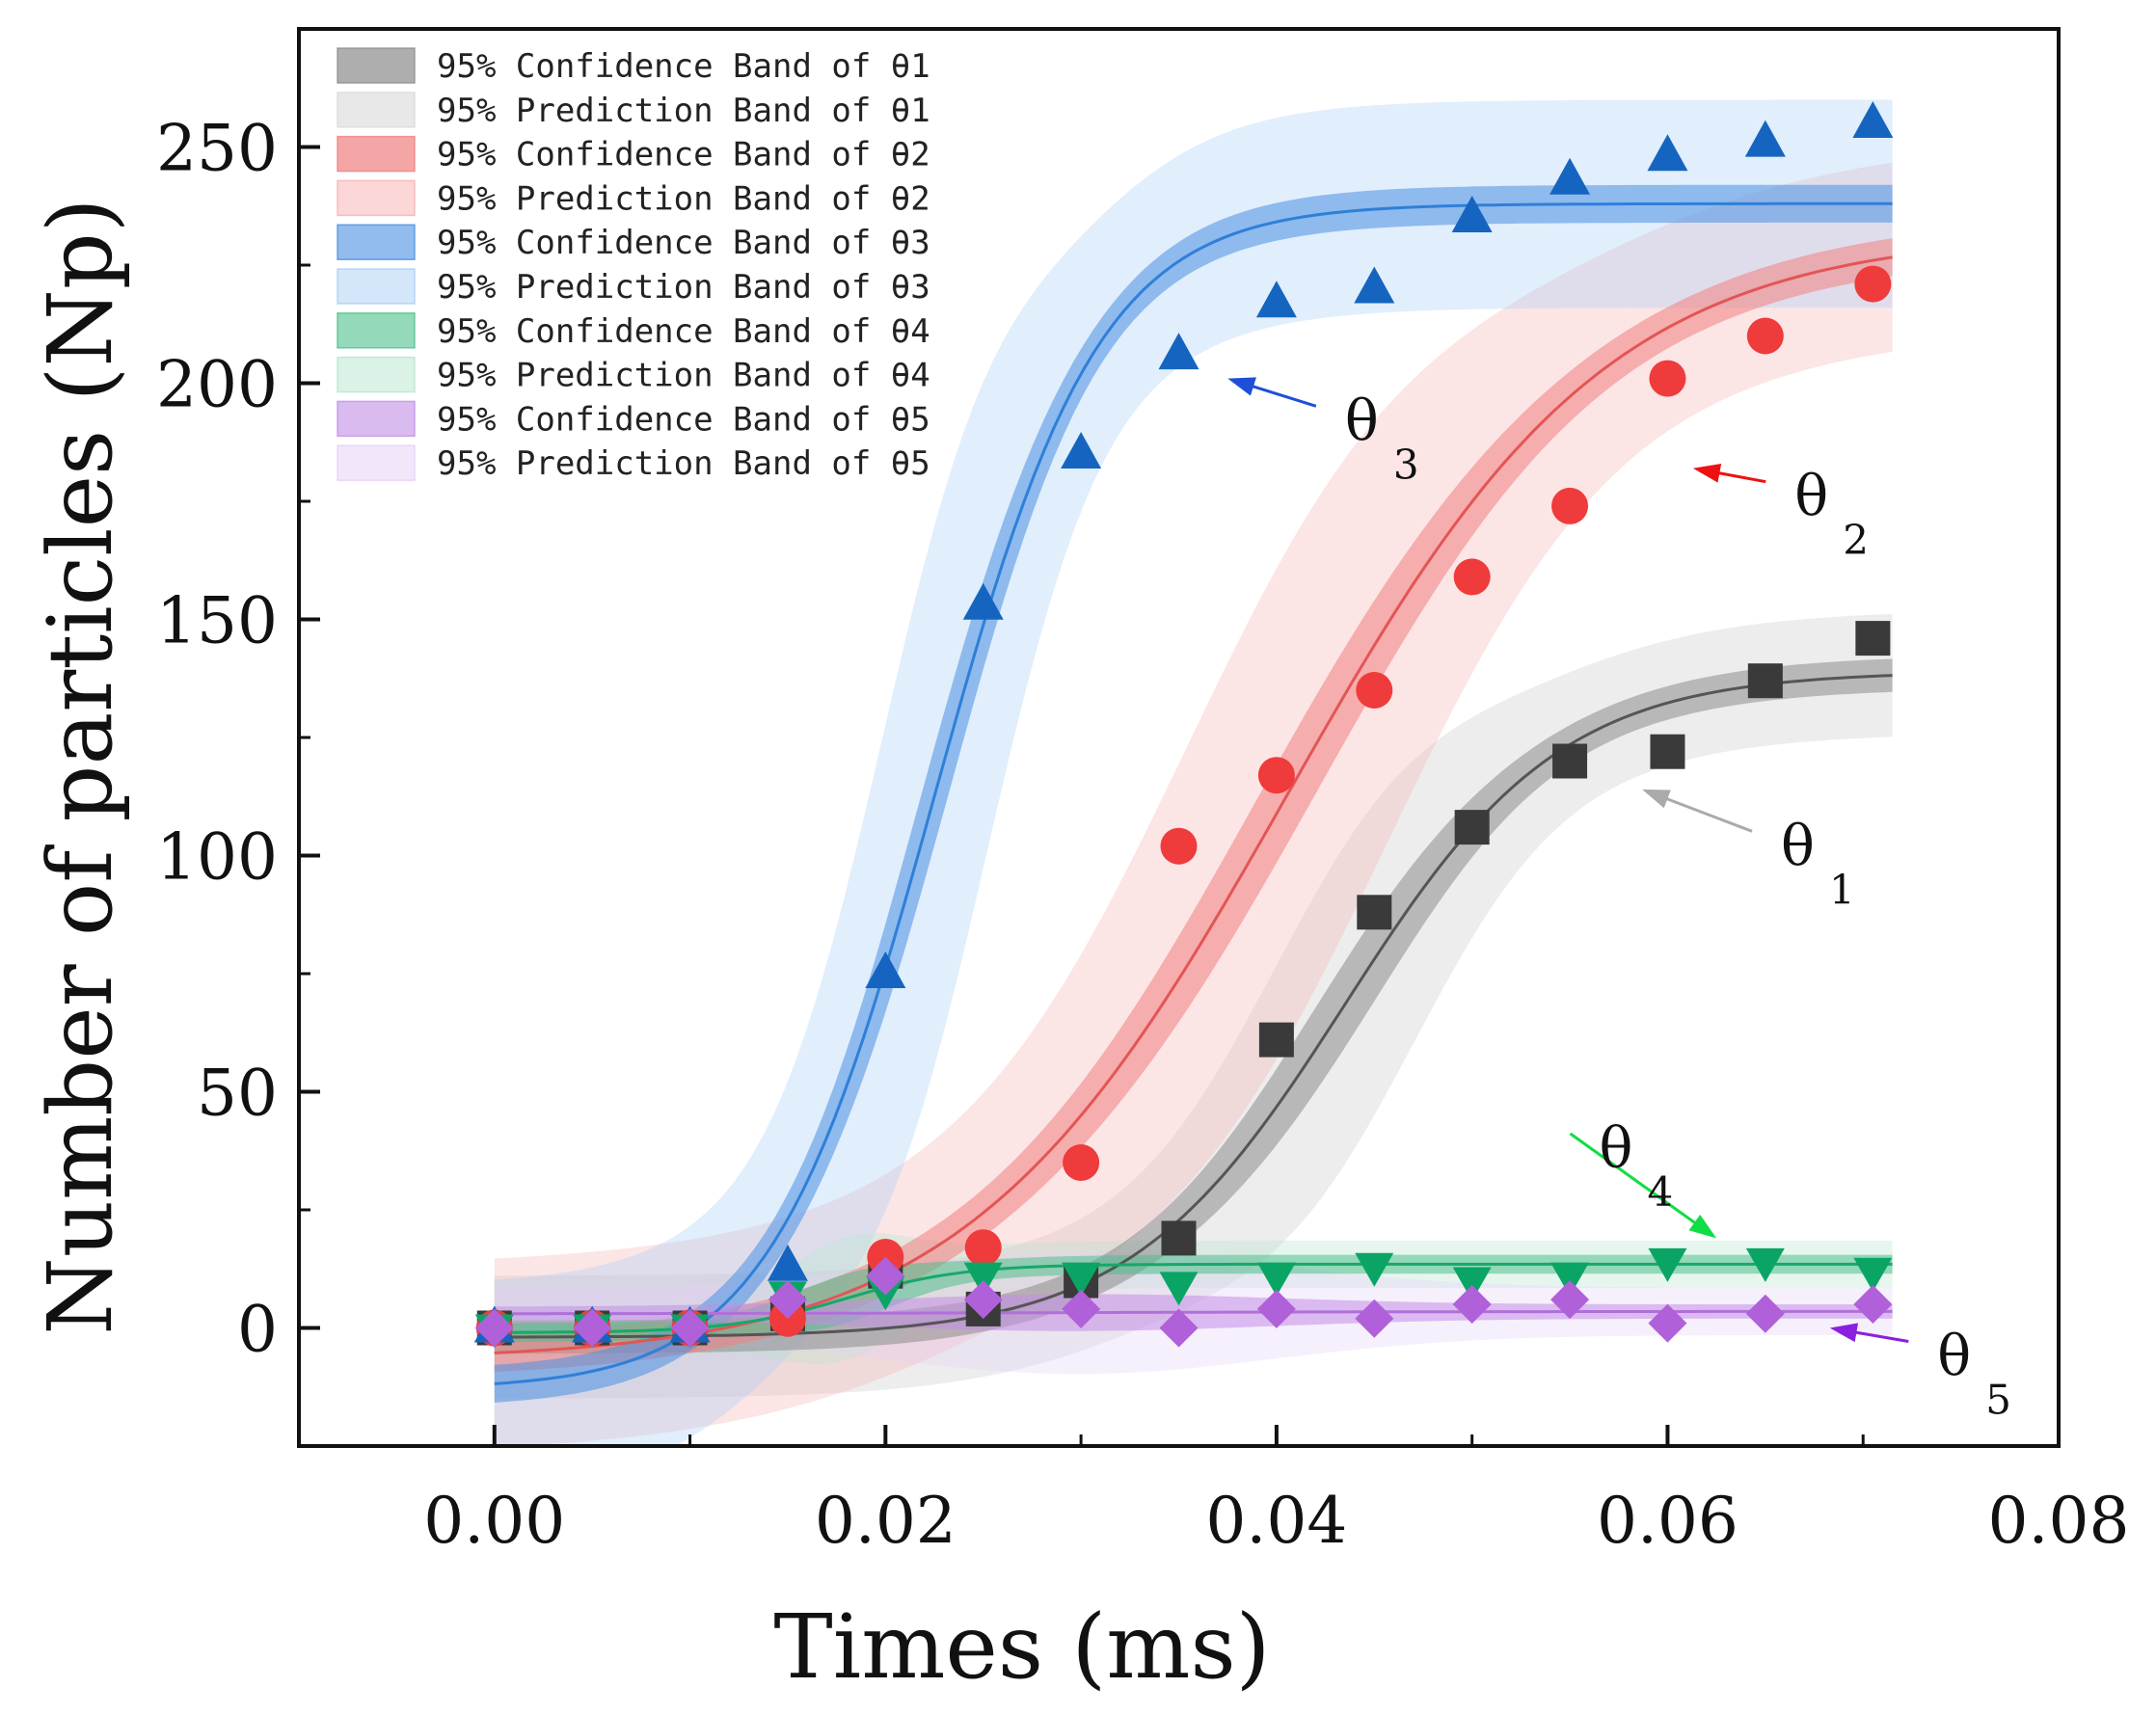 The height and width of the screenshot is (1715, 2156). I want to click on annotation-subscript: 2, so click(1856, 540).